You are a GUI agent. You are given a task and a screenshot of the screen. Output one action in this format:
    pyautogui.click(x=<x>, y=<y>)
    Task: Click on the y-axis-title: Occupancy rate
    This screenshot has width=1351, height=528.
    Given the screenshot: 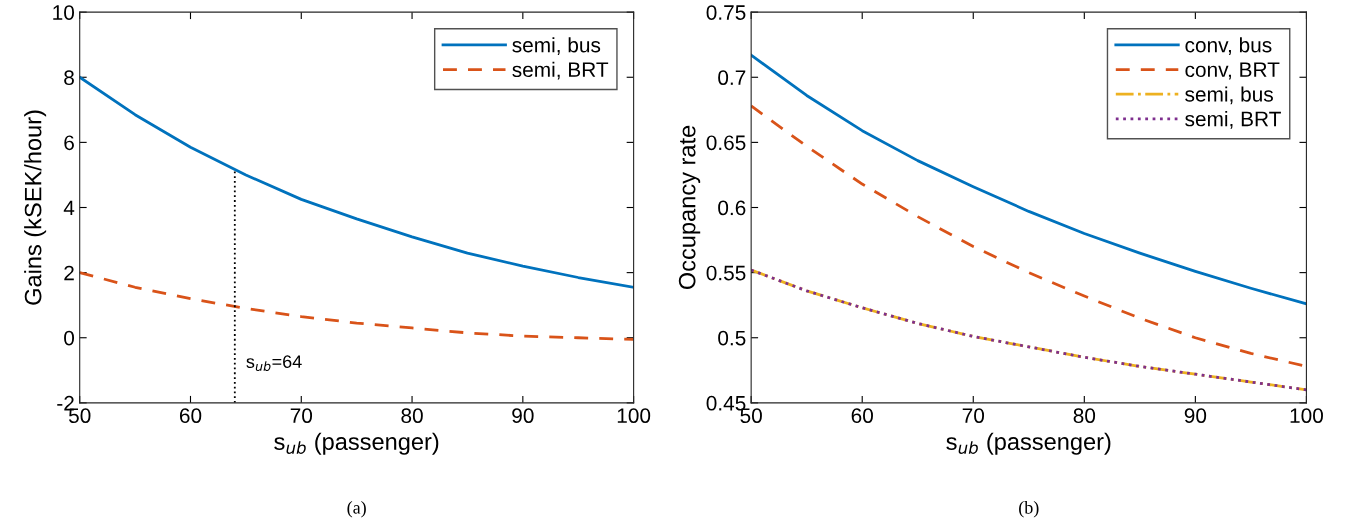 What is the action you would take?
    pyautogui.click(x=689, y=207)
    